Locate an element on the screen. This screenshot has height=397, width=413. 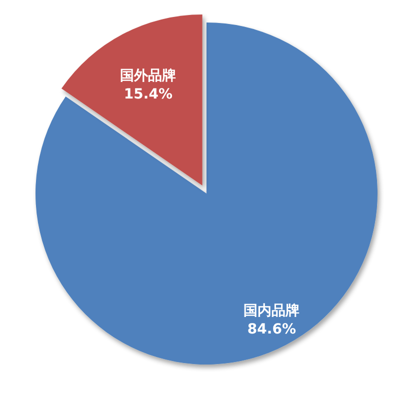
slice-label: 国外品牌 is located at coordinates (148, 76).